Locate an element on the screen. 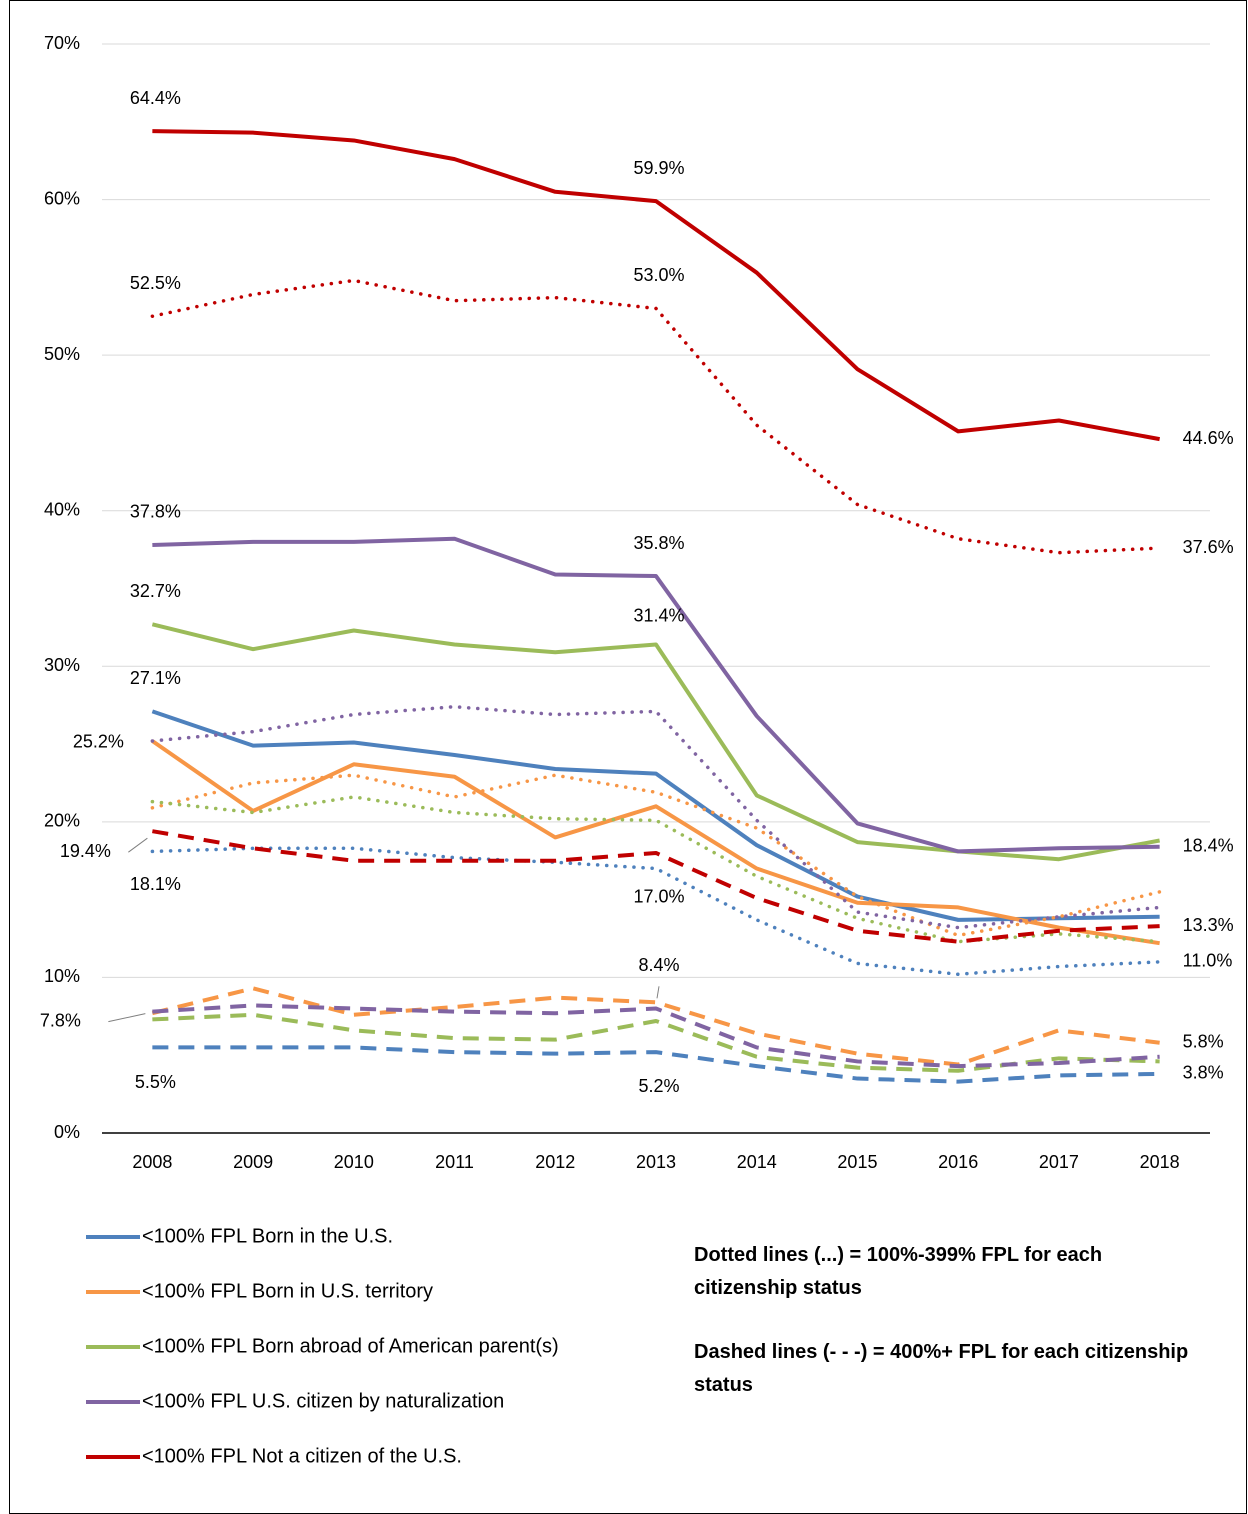 The width and height of the screenshot is (1248, 1514). data-label: 59.9% is located at coordinates (658, 168).